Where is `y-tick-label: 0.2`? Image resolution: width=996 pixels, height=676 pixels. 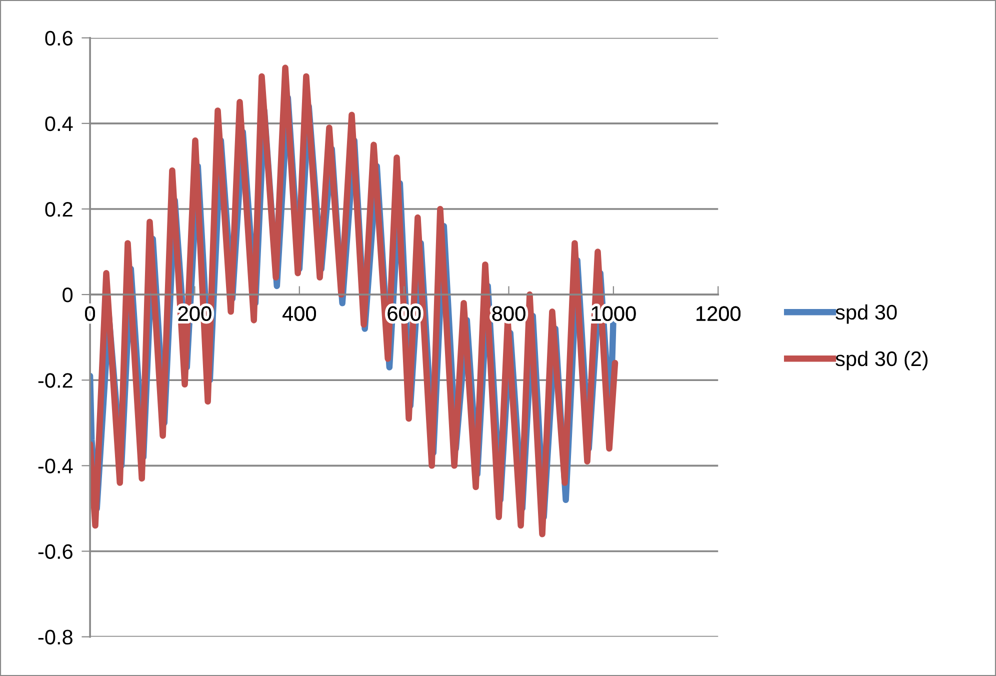
y-tick-label: 0.2 is located at coordinates (58, 209).